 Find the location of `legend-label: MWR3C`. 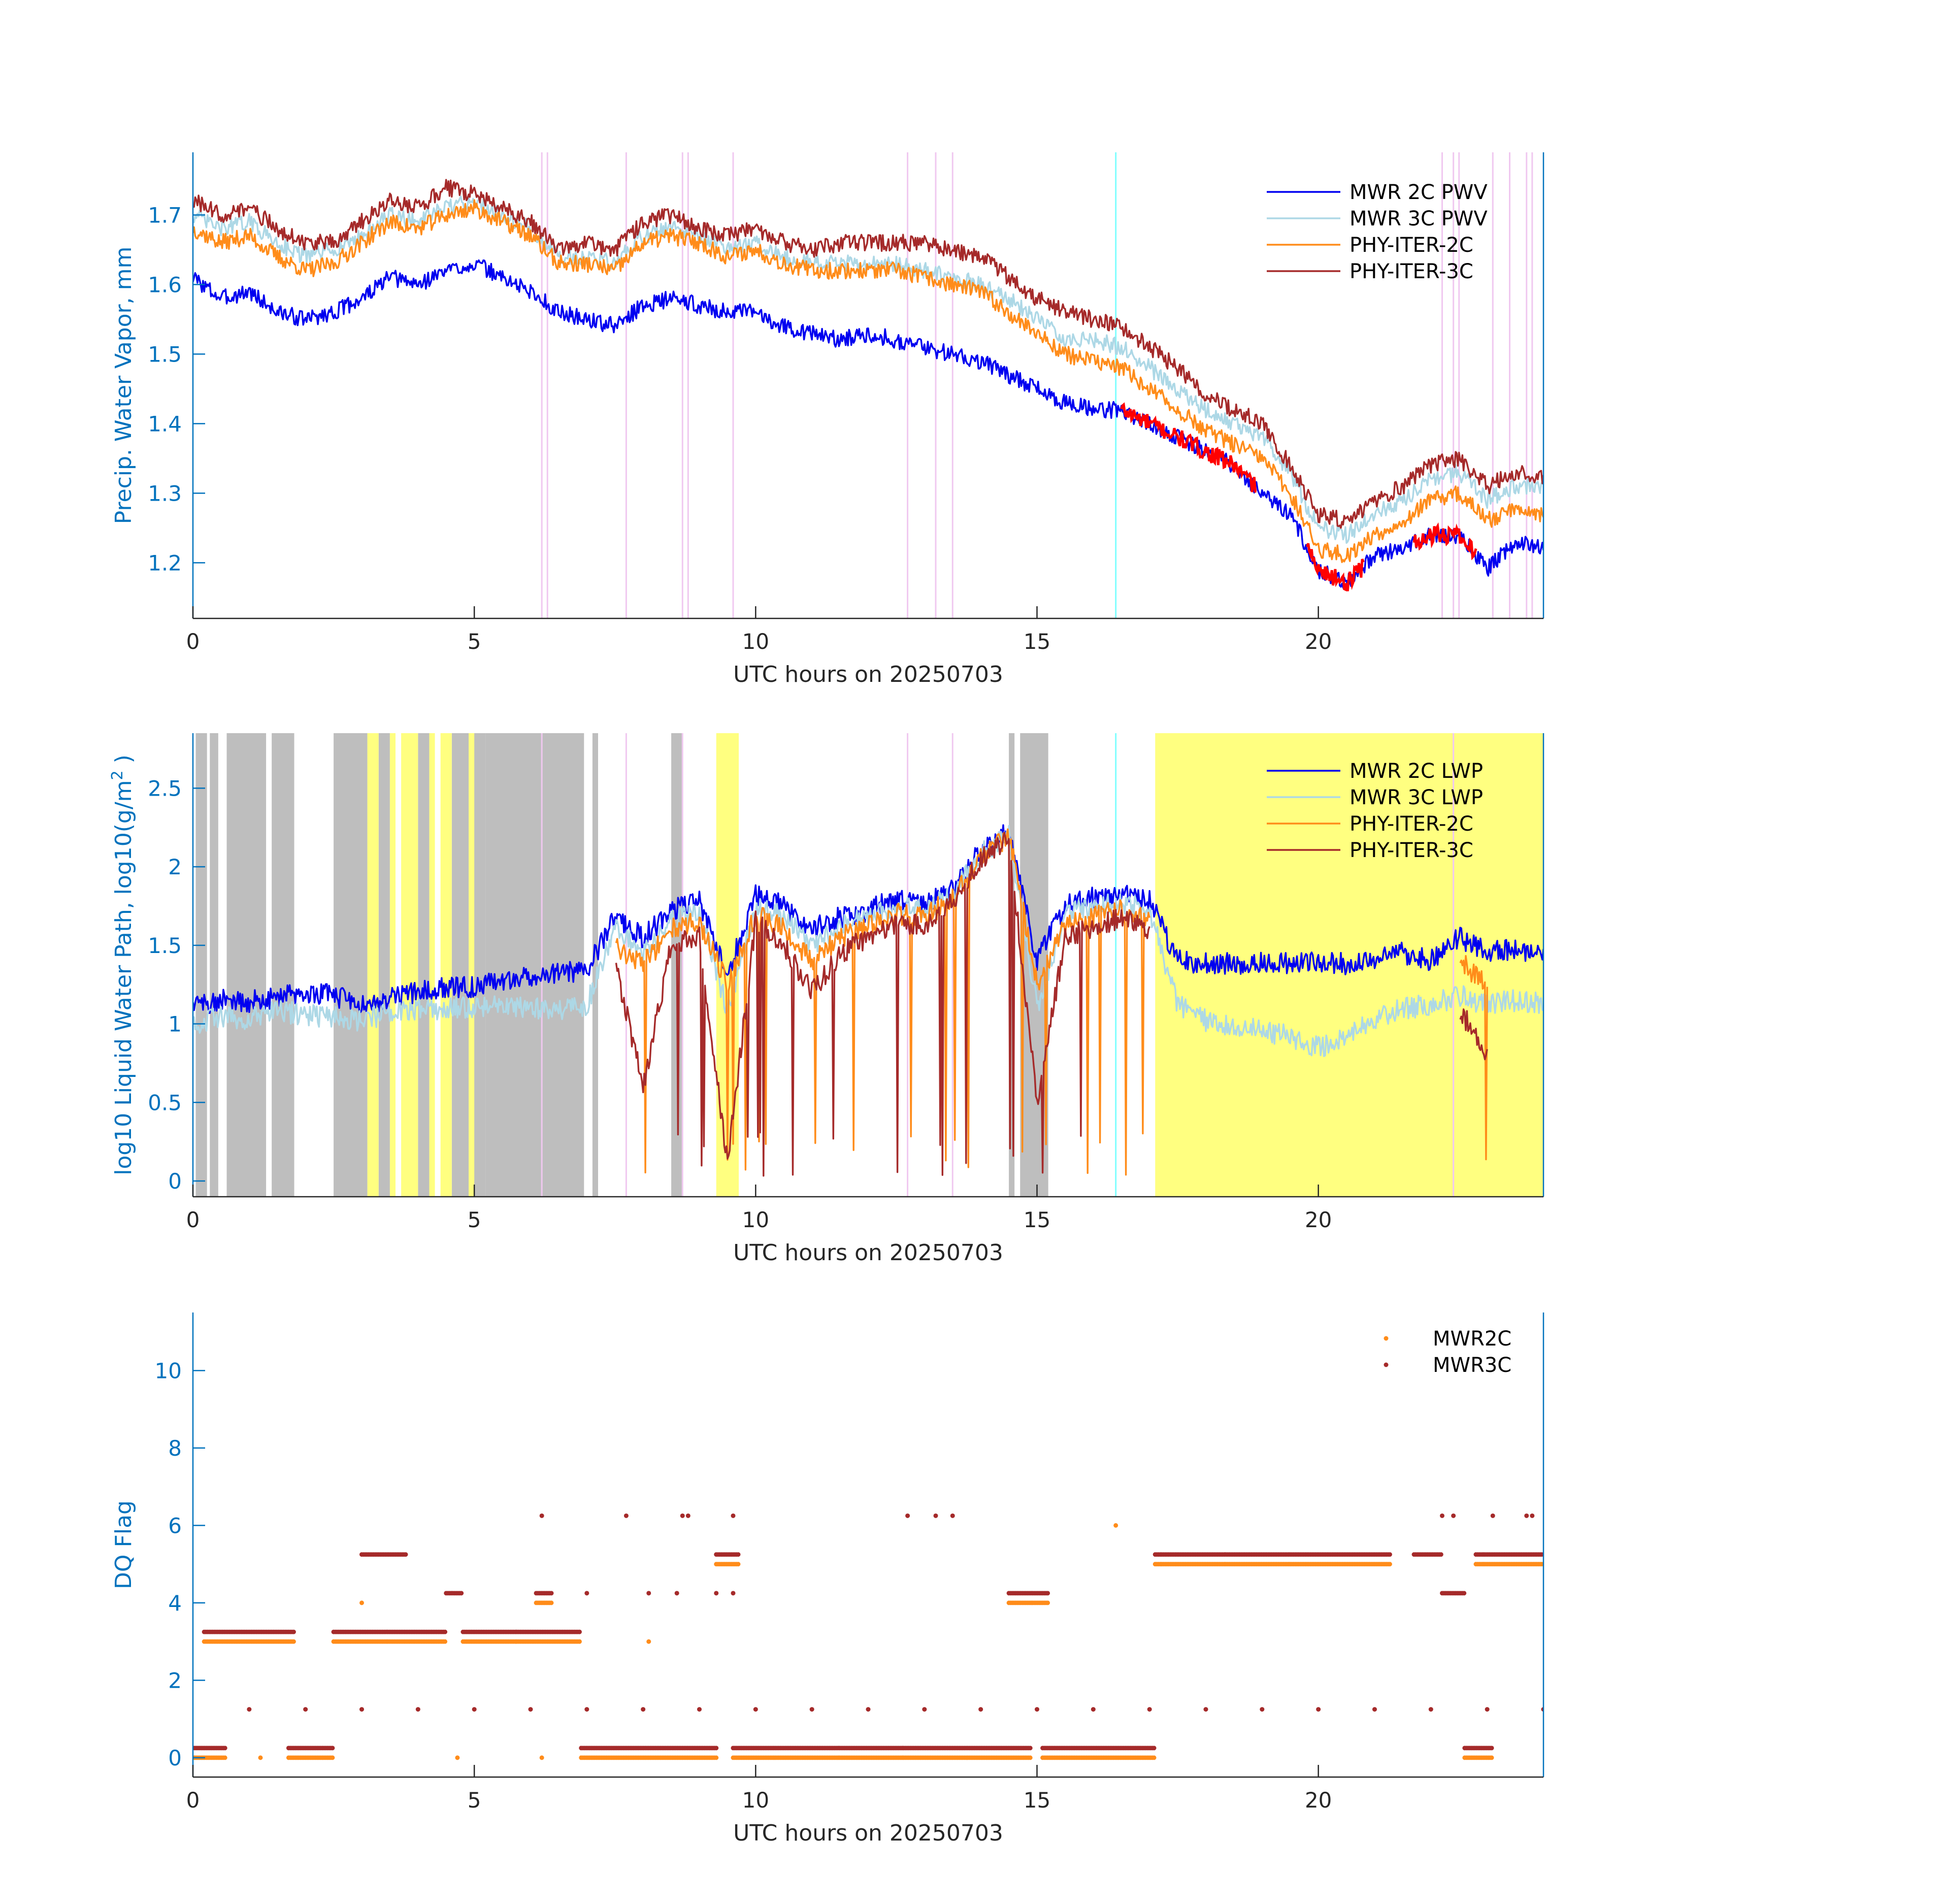

legend-label: MWR3C is located at coordinates (1472, 1366).